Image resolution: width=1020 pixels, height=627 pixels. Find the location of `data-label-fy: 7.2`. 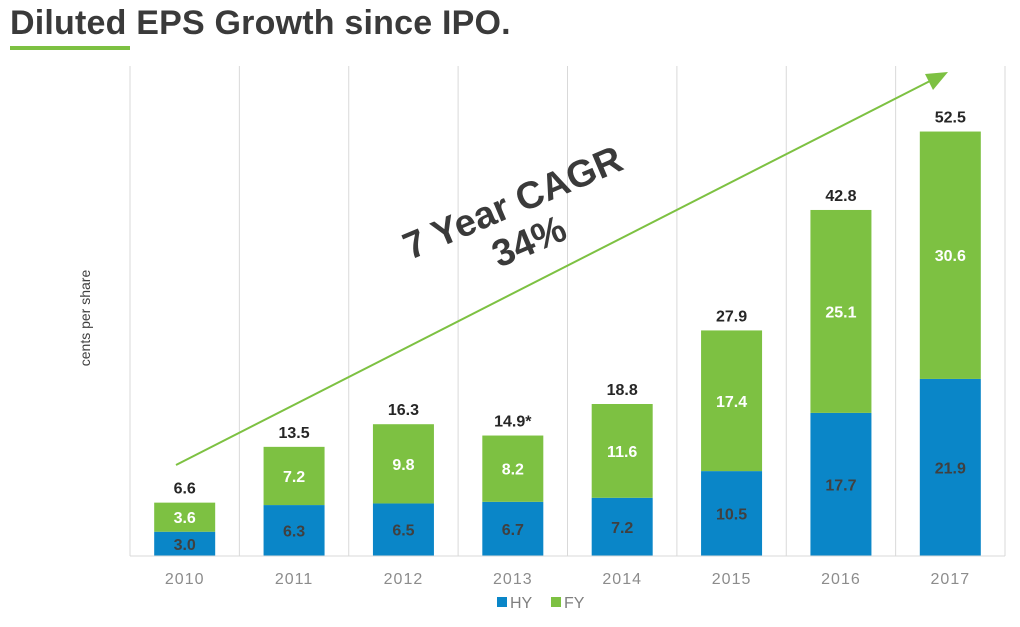

data-label-fy: 7.2 is located at coordinates (294, 477).